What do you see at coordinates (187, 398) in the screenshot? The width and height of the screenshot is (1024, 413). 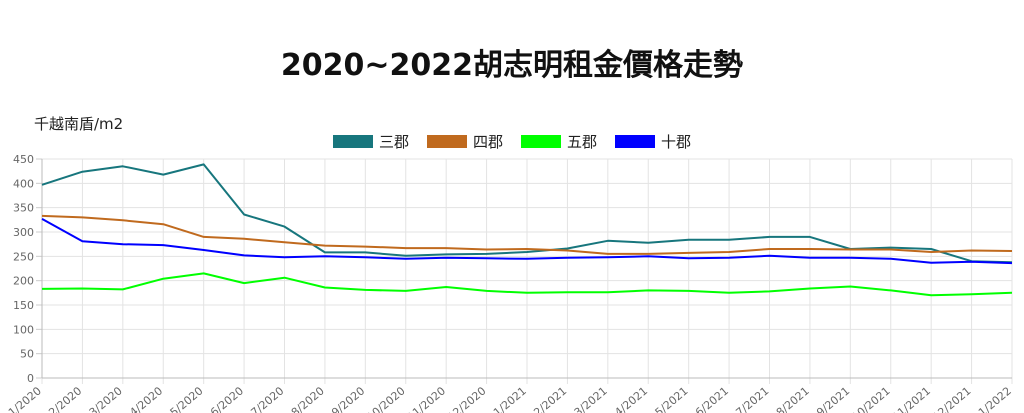 I see `x-tick-label: 5/2020` at bounding box center [187, 398].